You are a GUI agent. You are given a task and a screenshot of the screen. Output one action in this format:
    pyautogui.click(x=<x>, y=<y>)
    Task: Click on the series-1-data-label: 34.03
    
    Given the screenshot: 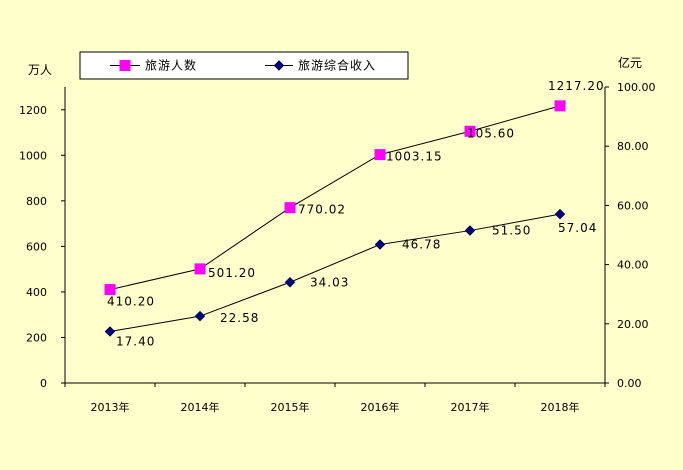 What is the action you would take?
    pyautogui.click(x=329, y=282)
    